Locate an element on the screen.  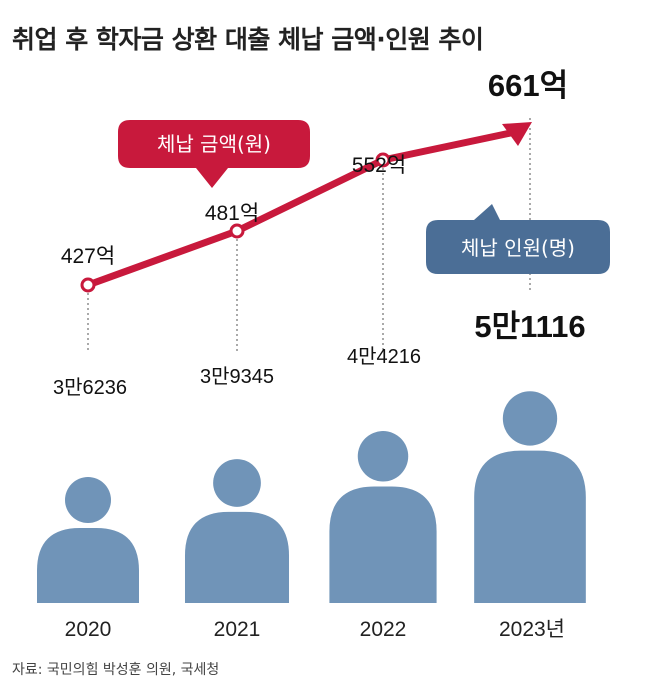
amount-legend-box is located at coordinates (214, 154).